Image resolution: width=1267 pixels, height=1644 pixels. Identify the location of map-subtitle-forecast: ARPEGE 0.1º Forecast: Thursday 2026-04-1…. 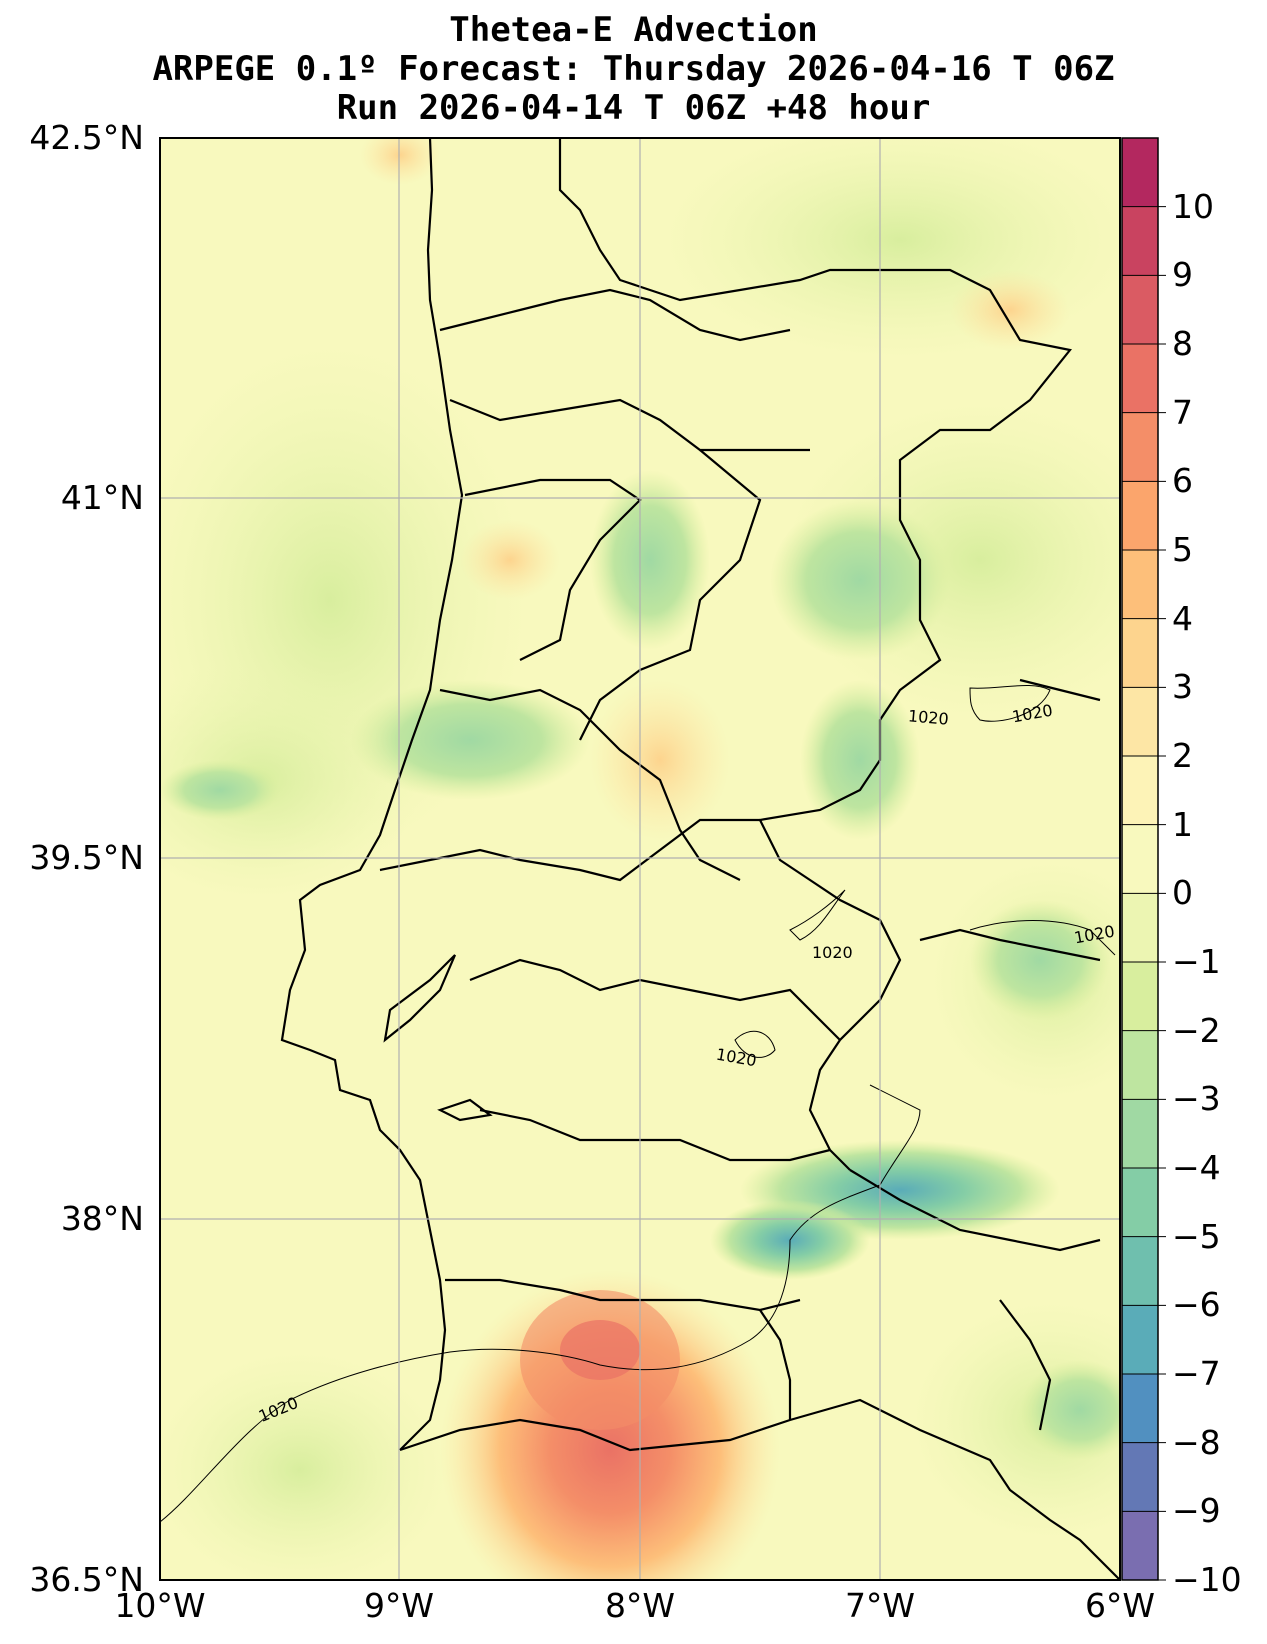
(633, 69).